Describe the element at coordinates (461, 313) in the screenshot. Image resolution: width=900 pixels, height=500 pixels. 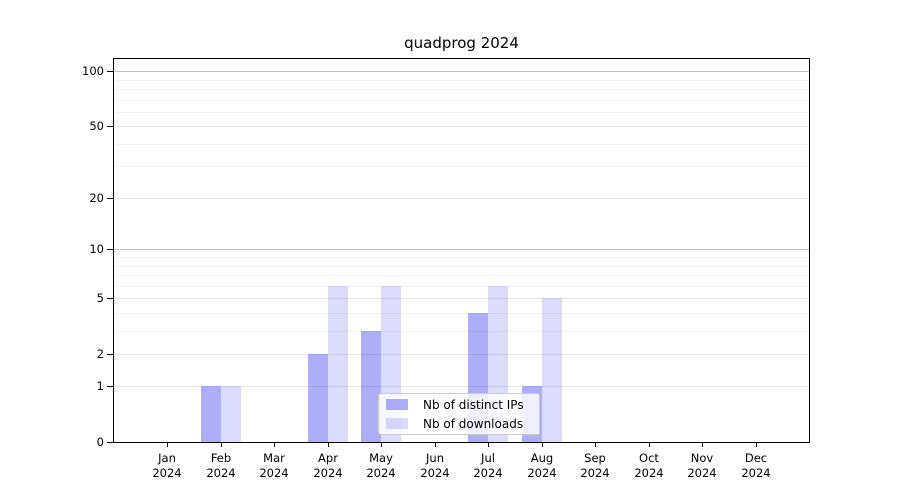
I see `gridline-y4` at that location.